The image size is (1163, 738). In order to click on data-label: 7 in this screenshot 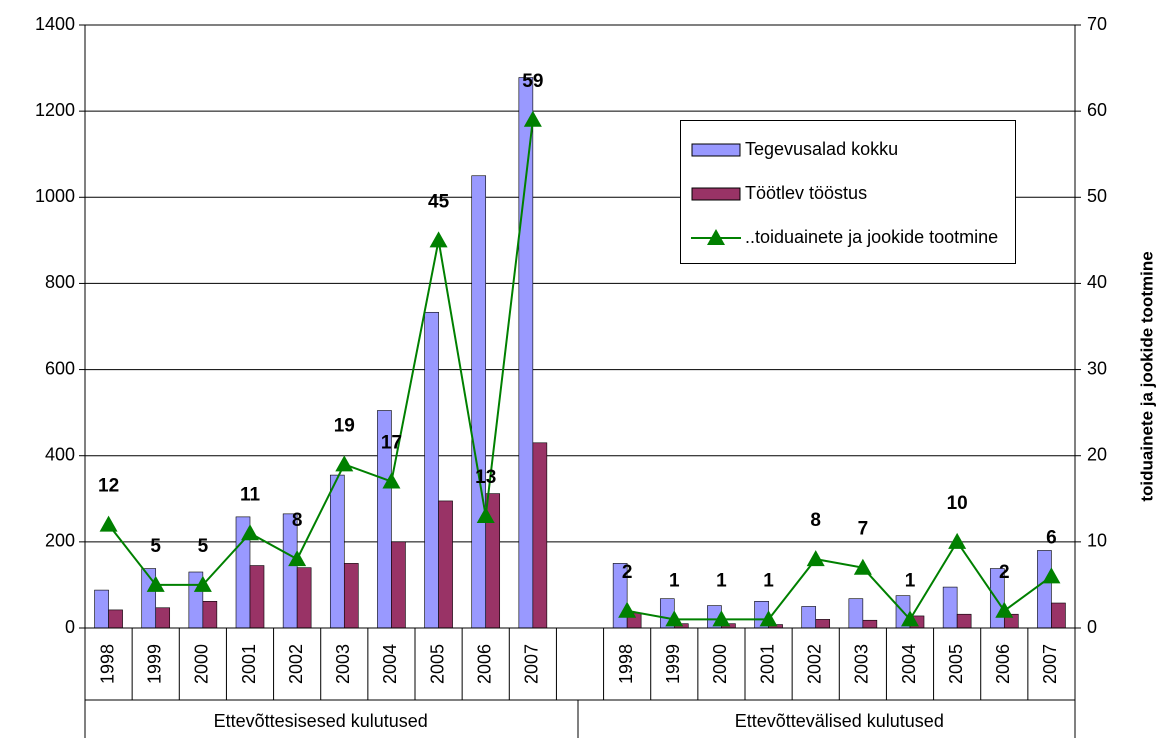, I will do `click(863, 529)`.